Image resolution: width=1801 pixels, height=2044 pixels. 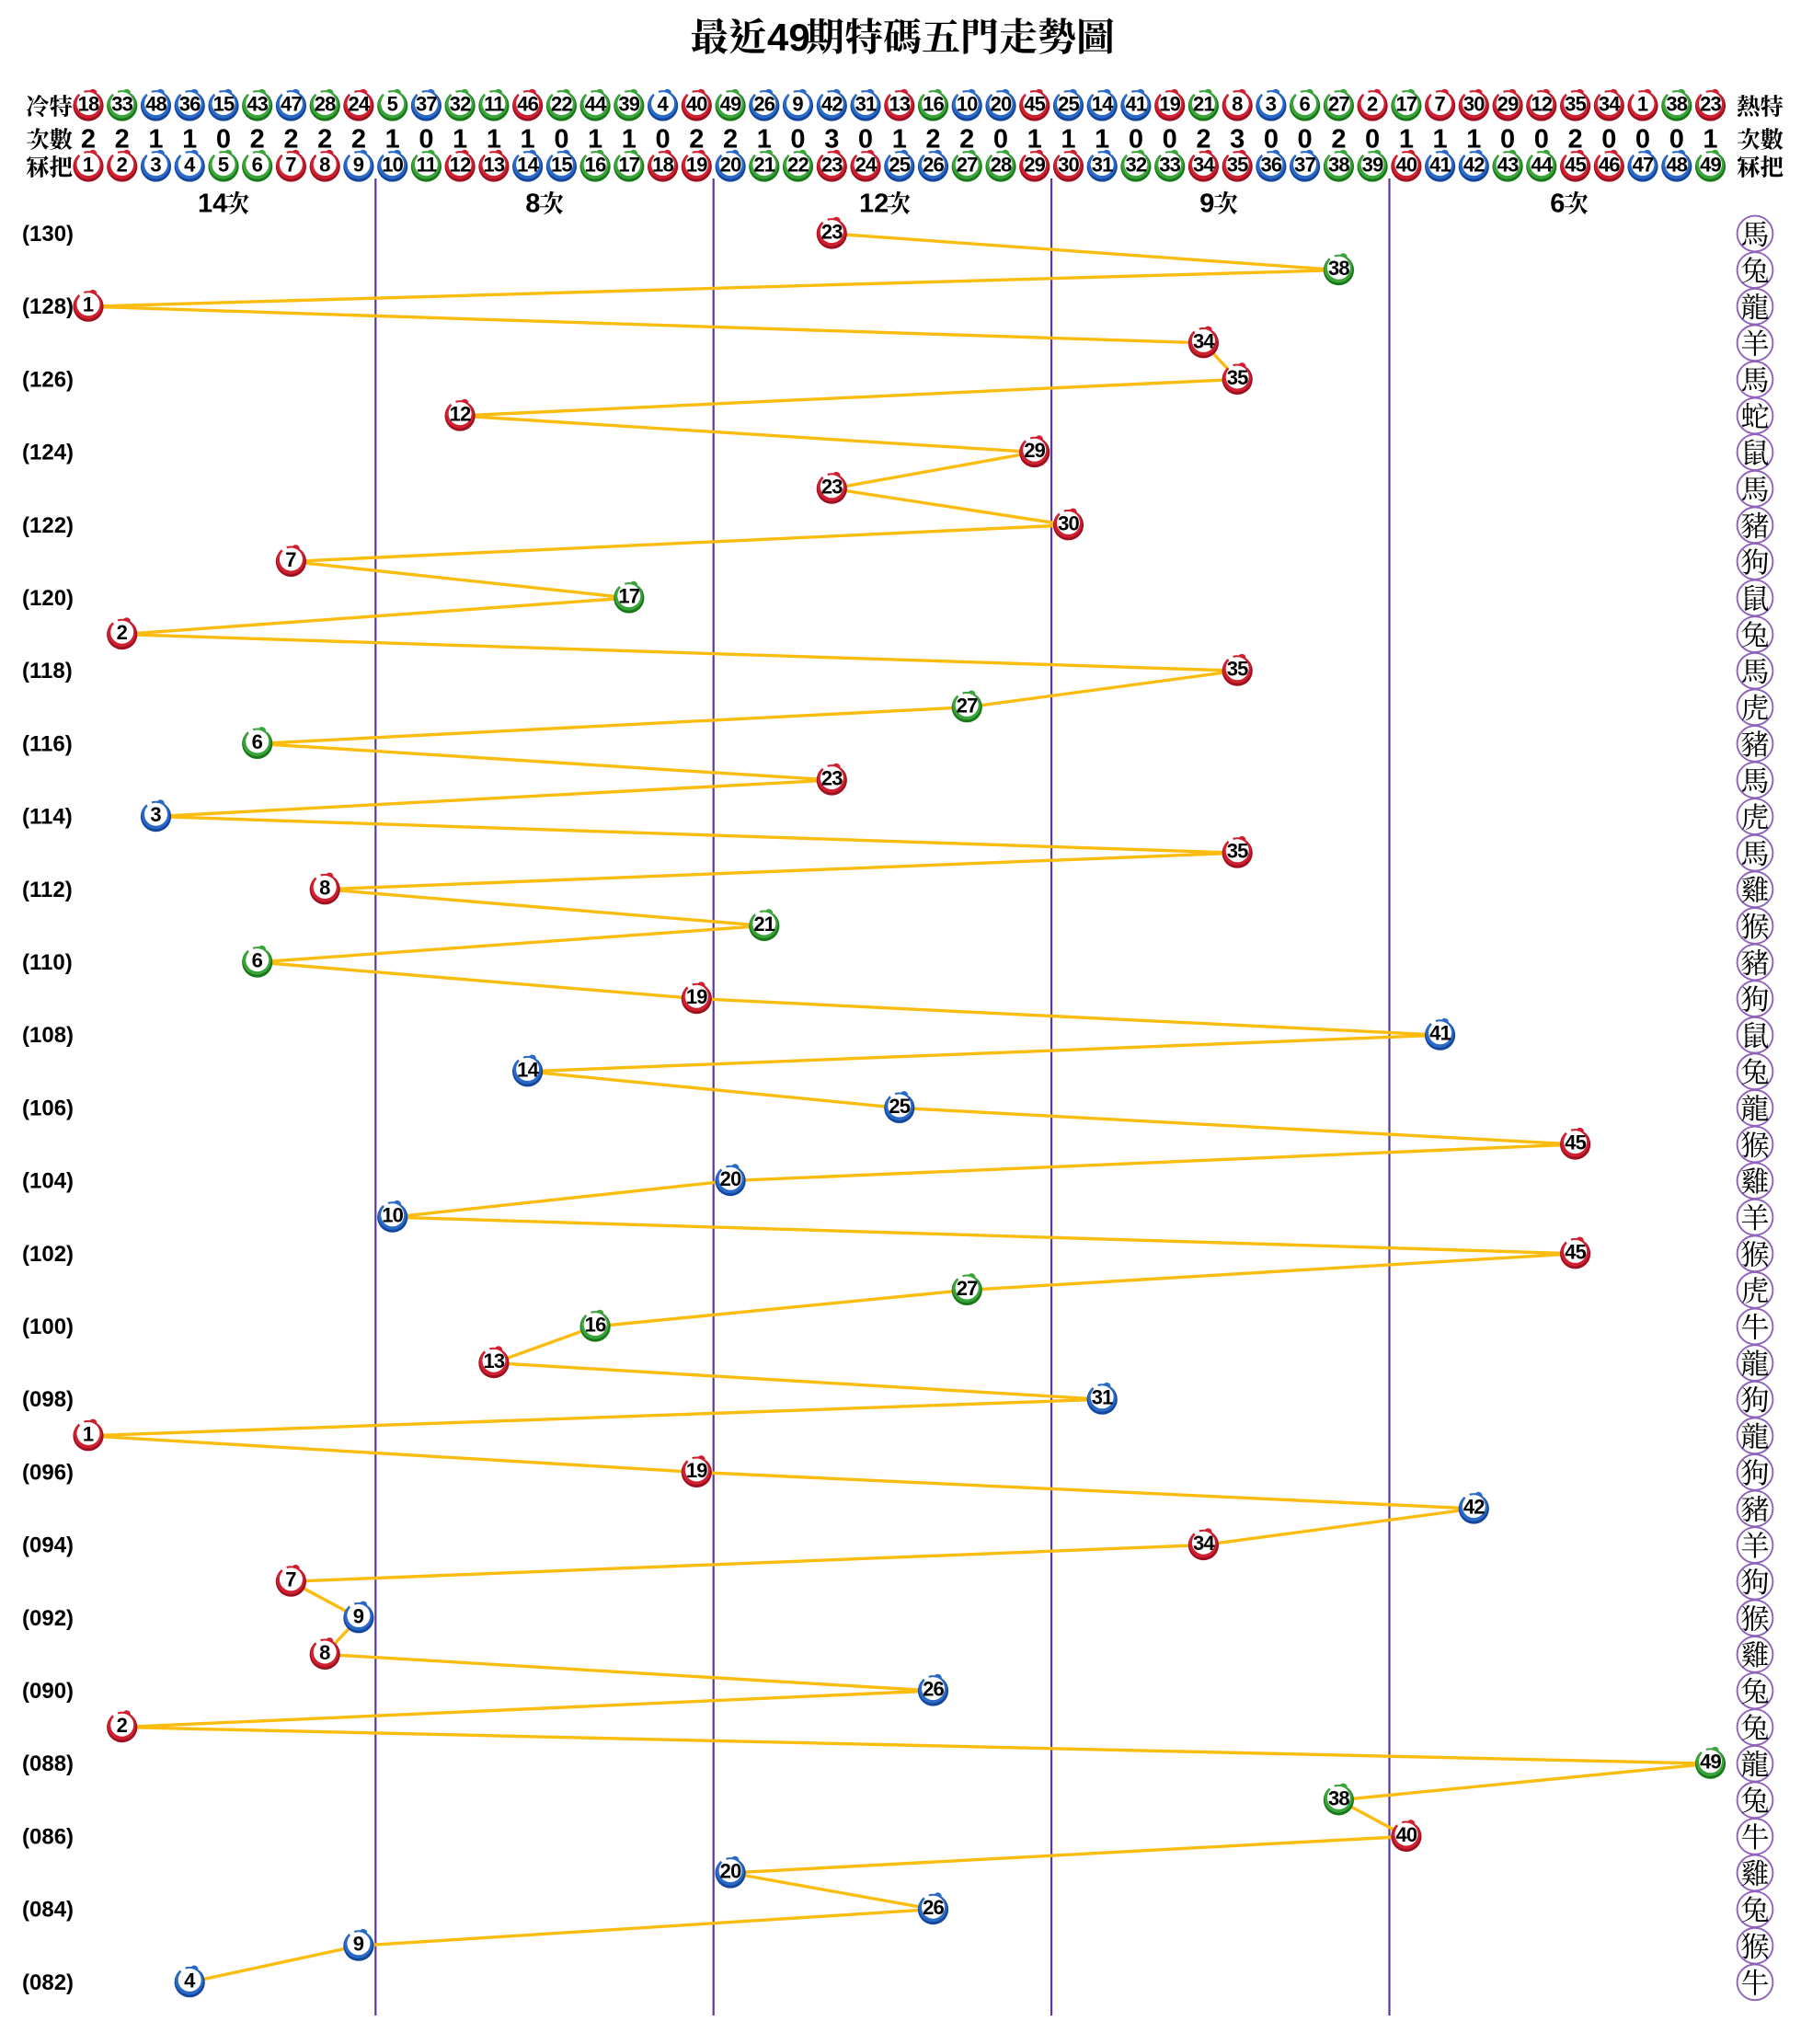 What do you see at coordinates (696, 996) in the screenshot?
I see `svg-text: 19` at bounding box center [696, 996].